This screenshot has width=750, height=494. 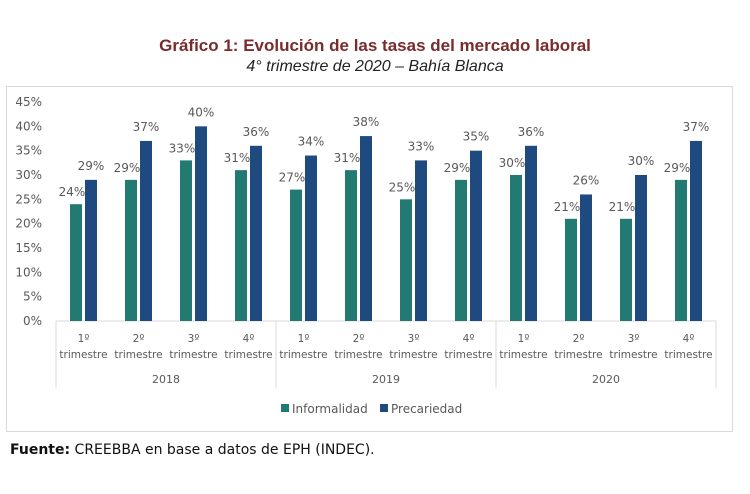 I want to click on chart-subtitle: 4° trimestre de 2020 – Bahía Blanca, so click(x=375, y=66).